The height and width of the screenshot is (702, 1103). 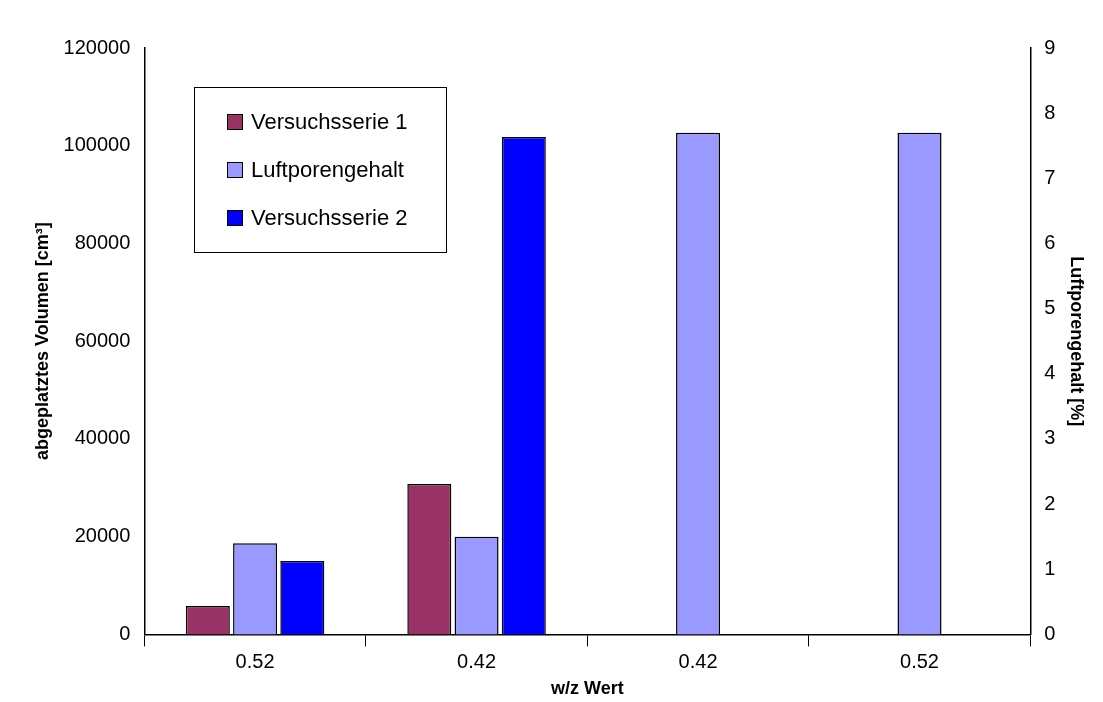 What do you see at coordinates (1050, 372) in the screenshot?
I see `y2-tick-label: 4` at bounding box center [1050, 372].